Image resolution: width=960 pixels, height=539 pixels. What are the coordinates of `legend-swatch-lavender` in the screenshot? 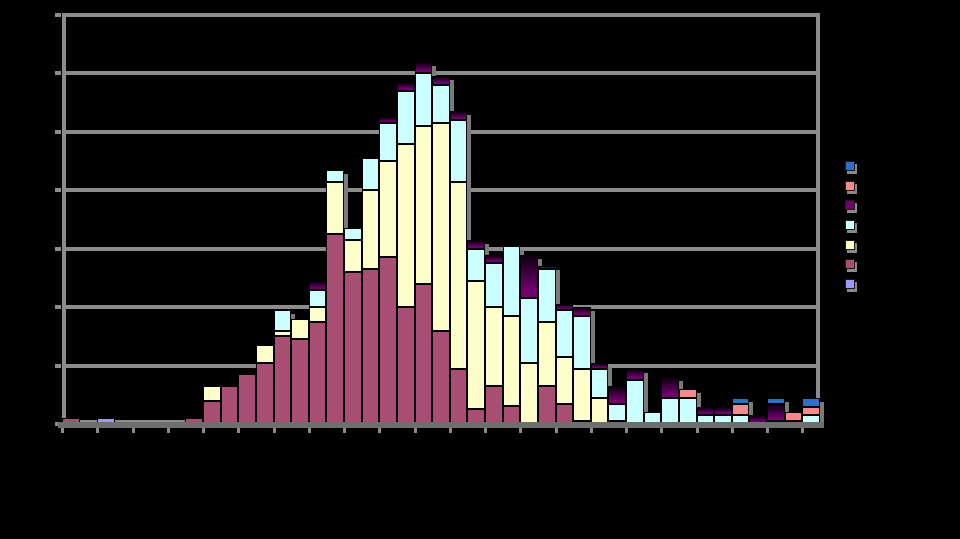 It's located at (850, 283).